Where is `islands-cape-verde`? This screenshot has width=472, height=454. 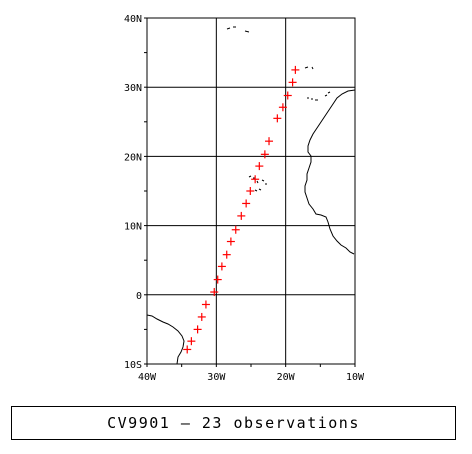
islands-cape-verde is located at coordinates (257, 183).